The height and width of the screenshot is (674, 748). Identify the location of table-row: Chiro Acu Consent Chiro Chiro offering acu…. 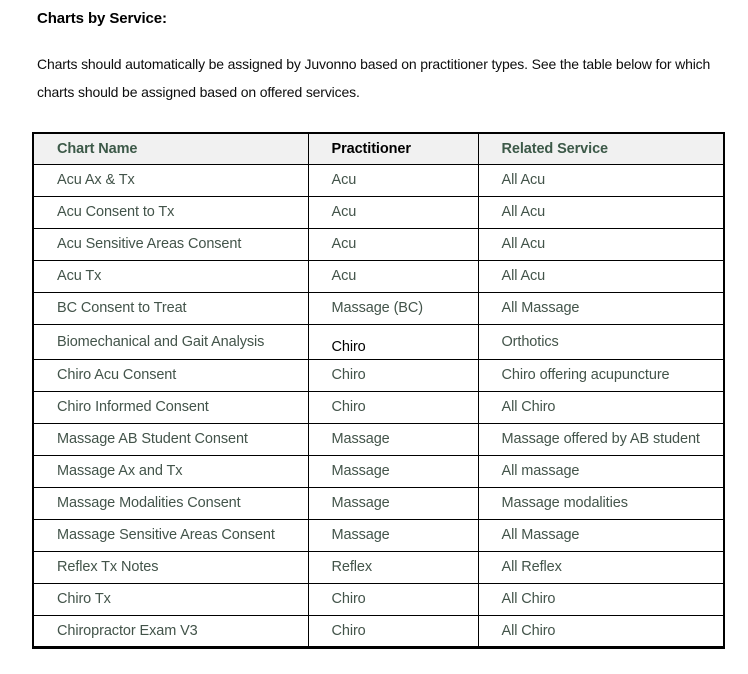
(378, 375).